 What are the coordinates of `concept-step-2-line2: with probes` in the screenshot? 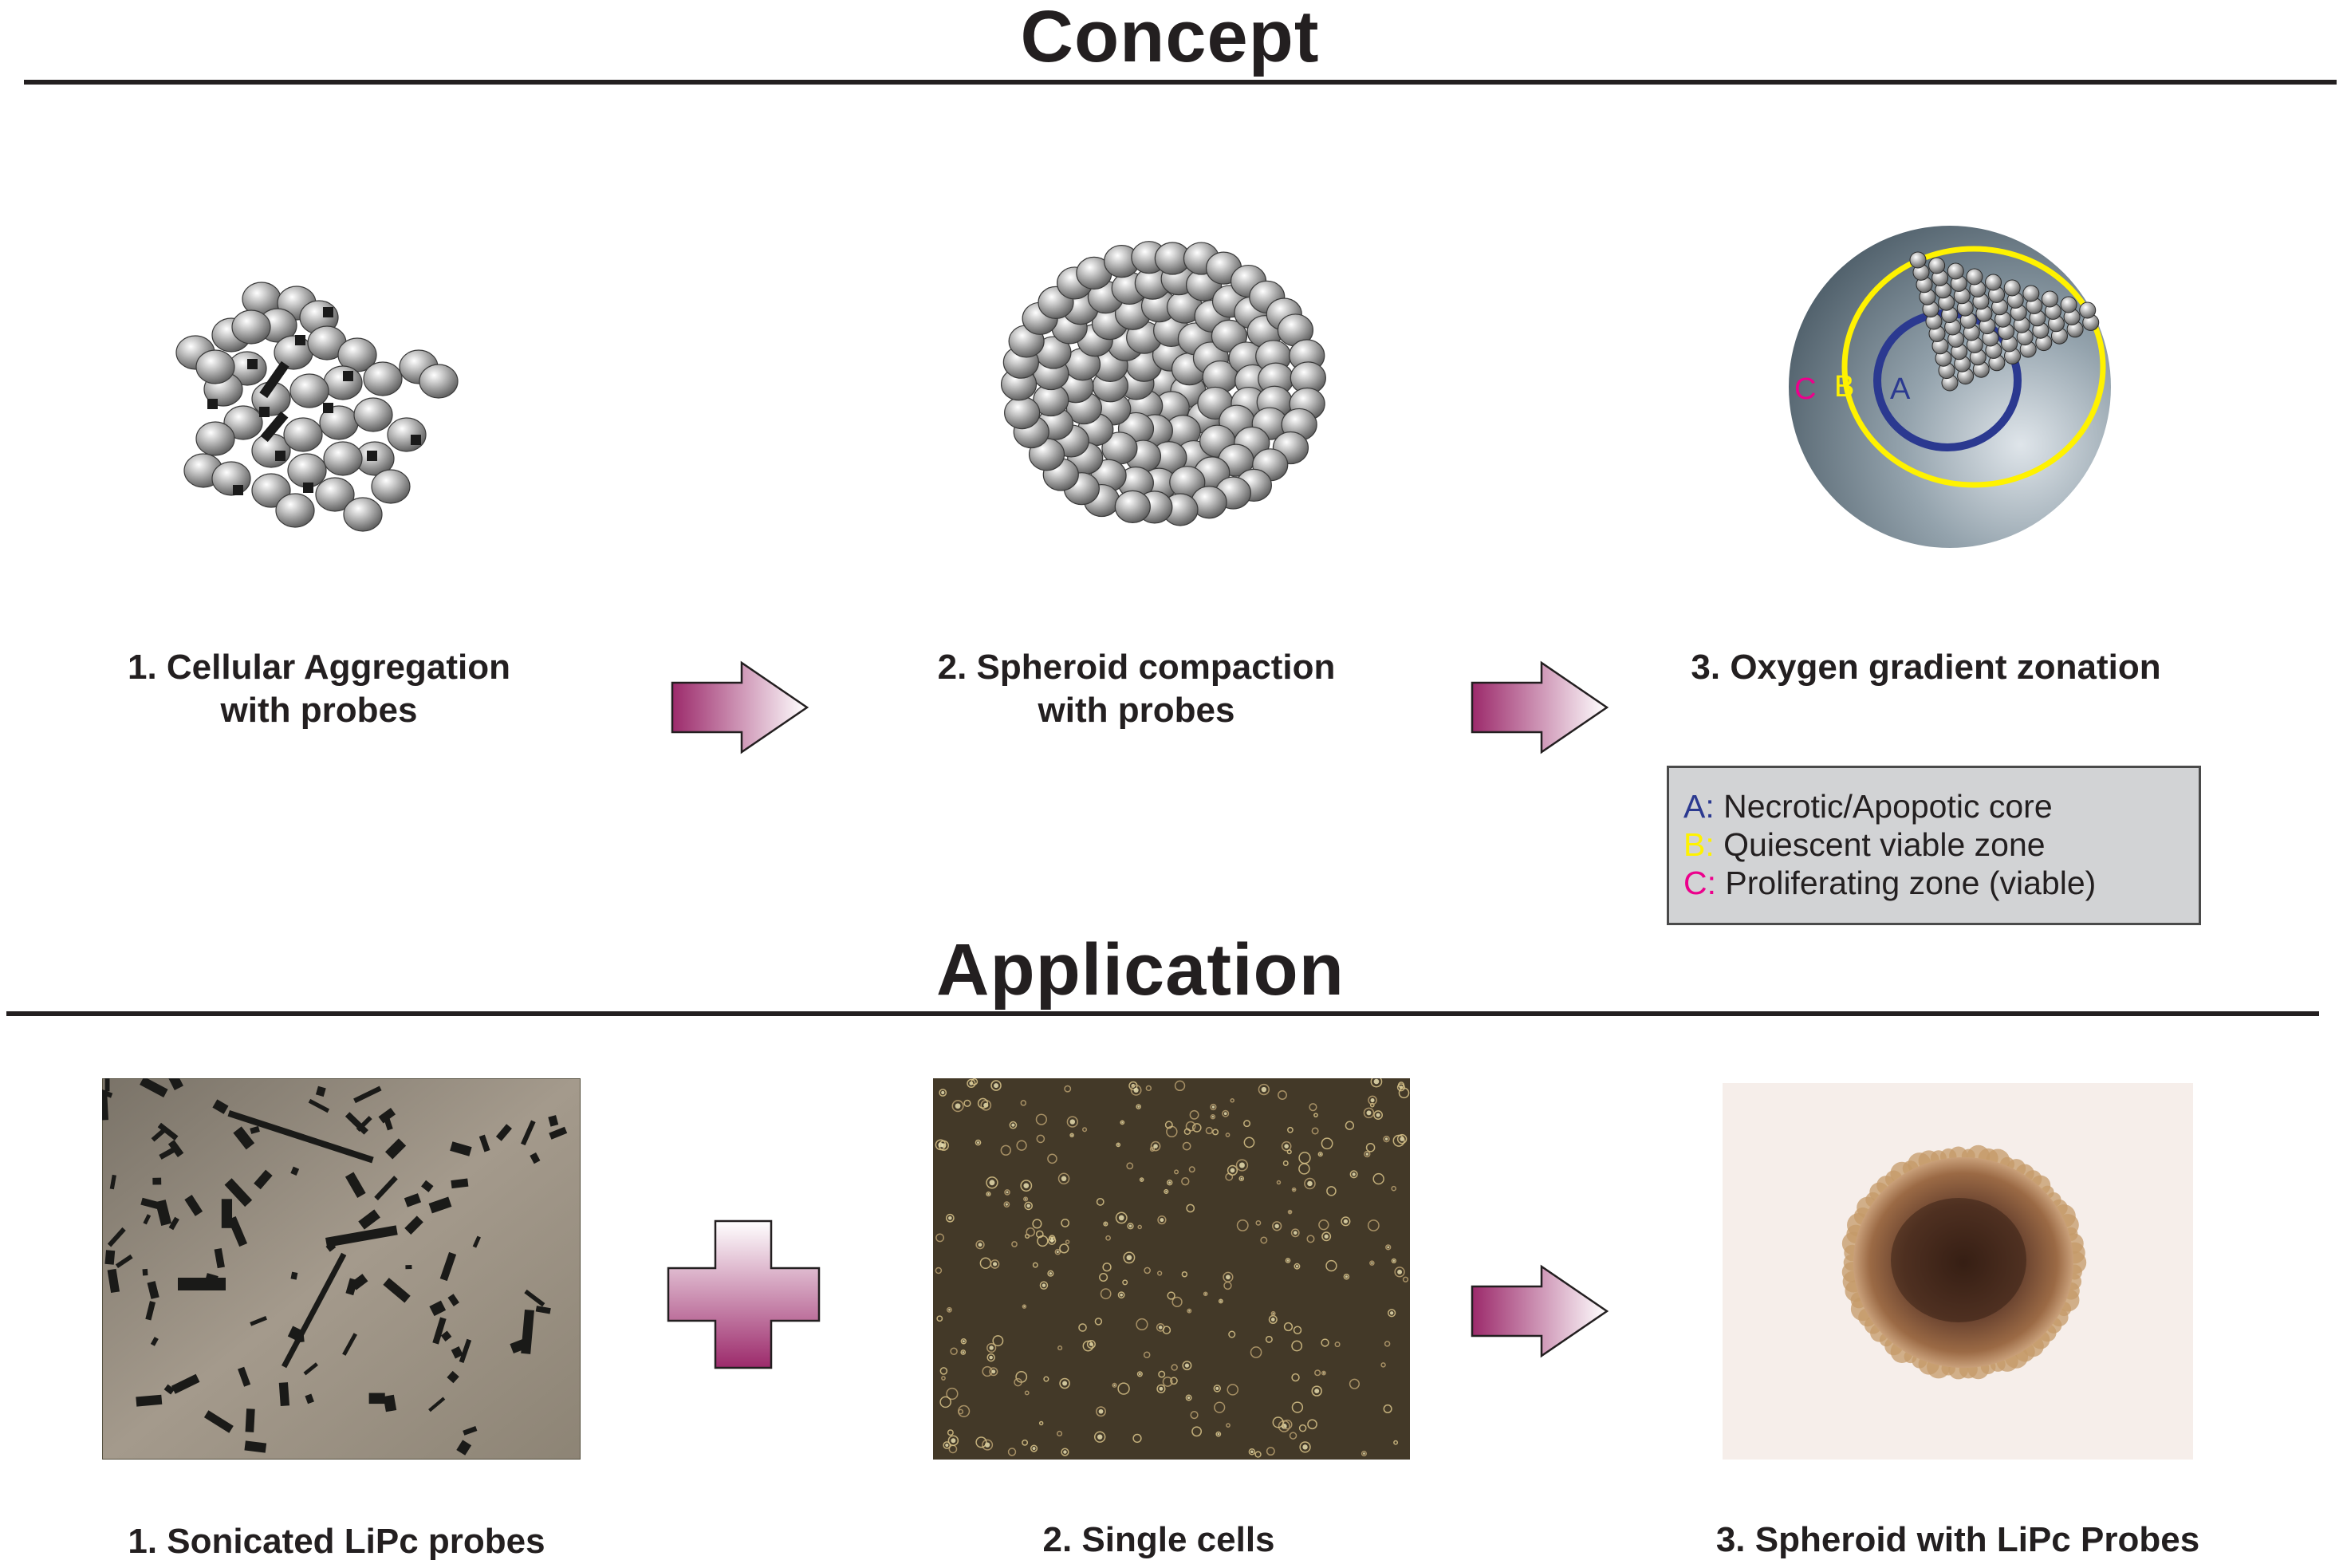 It's located at (1137, 710).